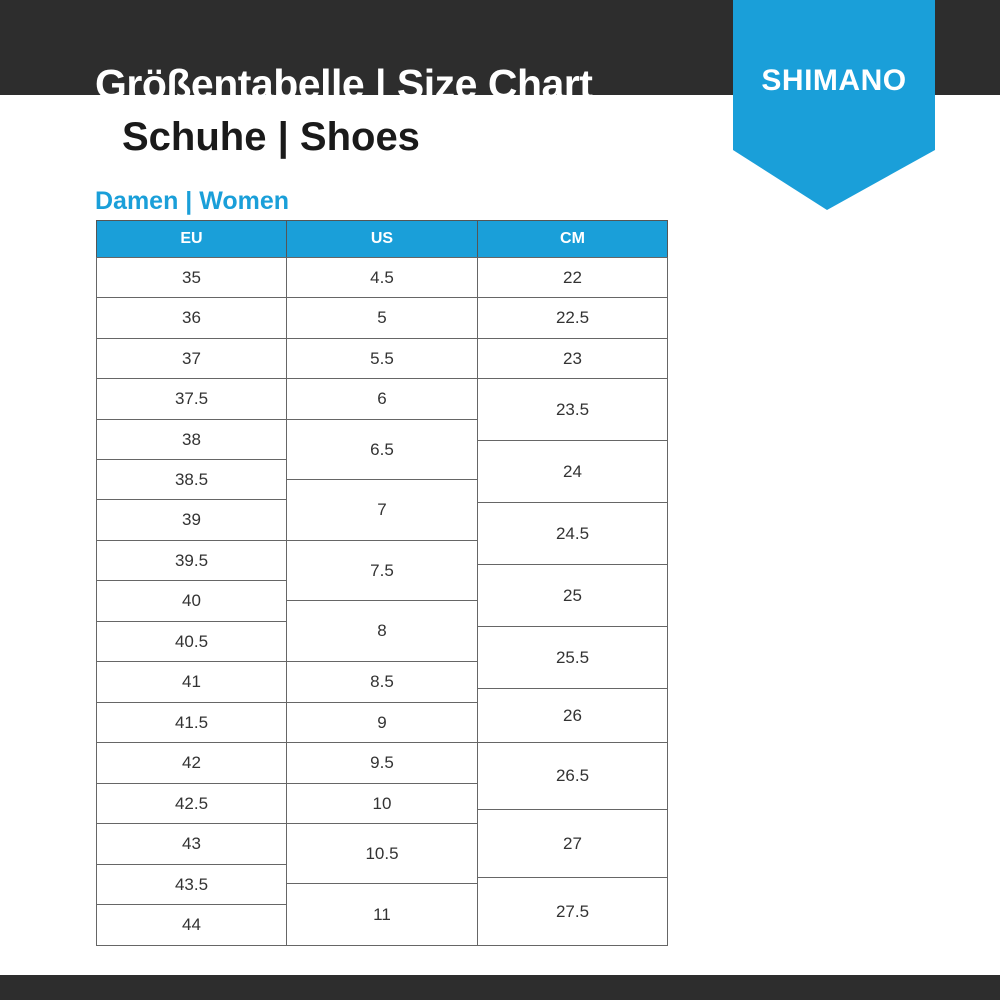 This screenshot has width=1000, height=1000. I want to click on page-title: Größentabelle | Size Chart, so click(344, 84).